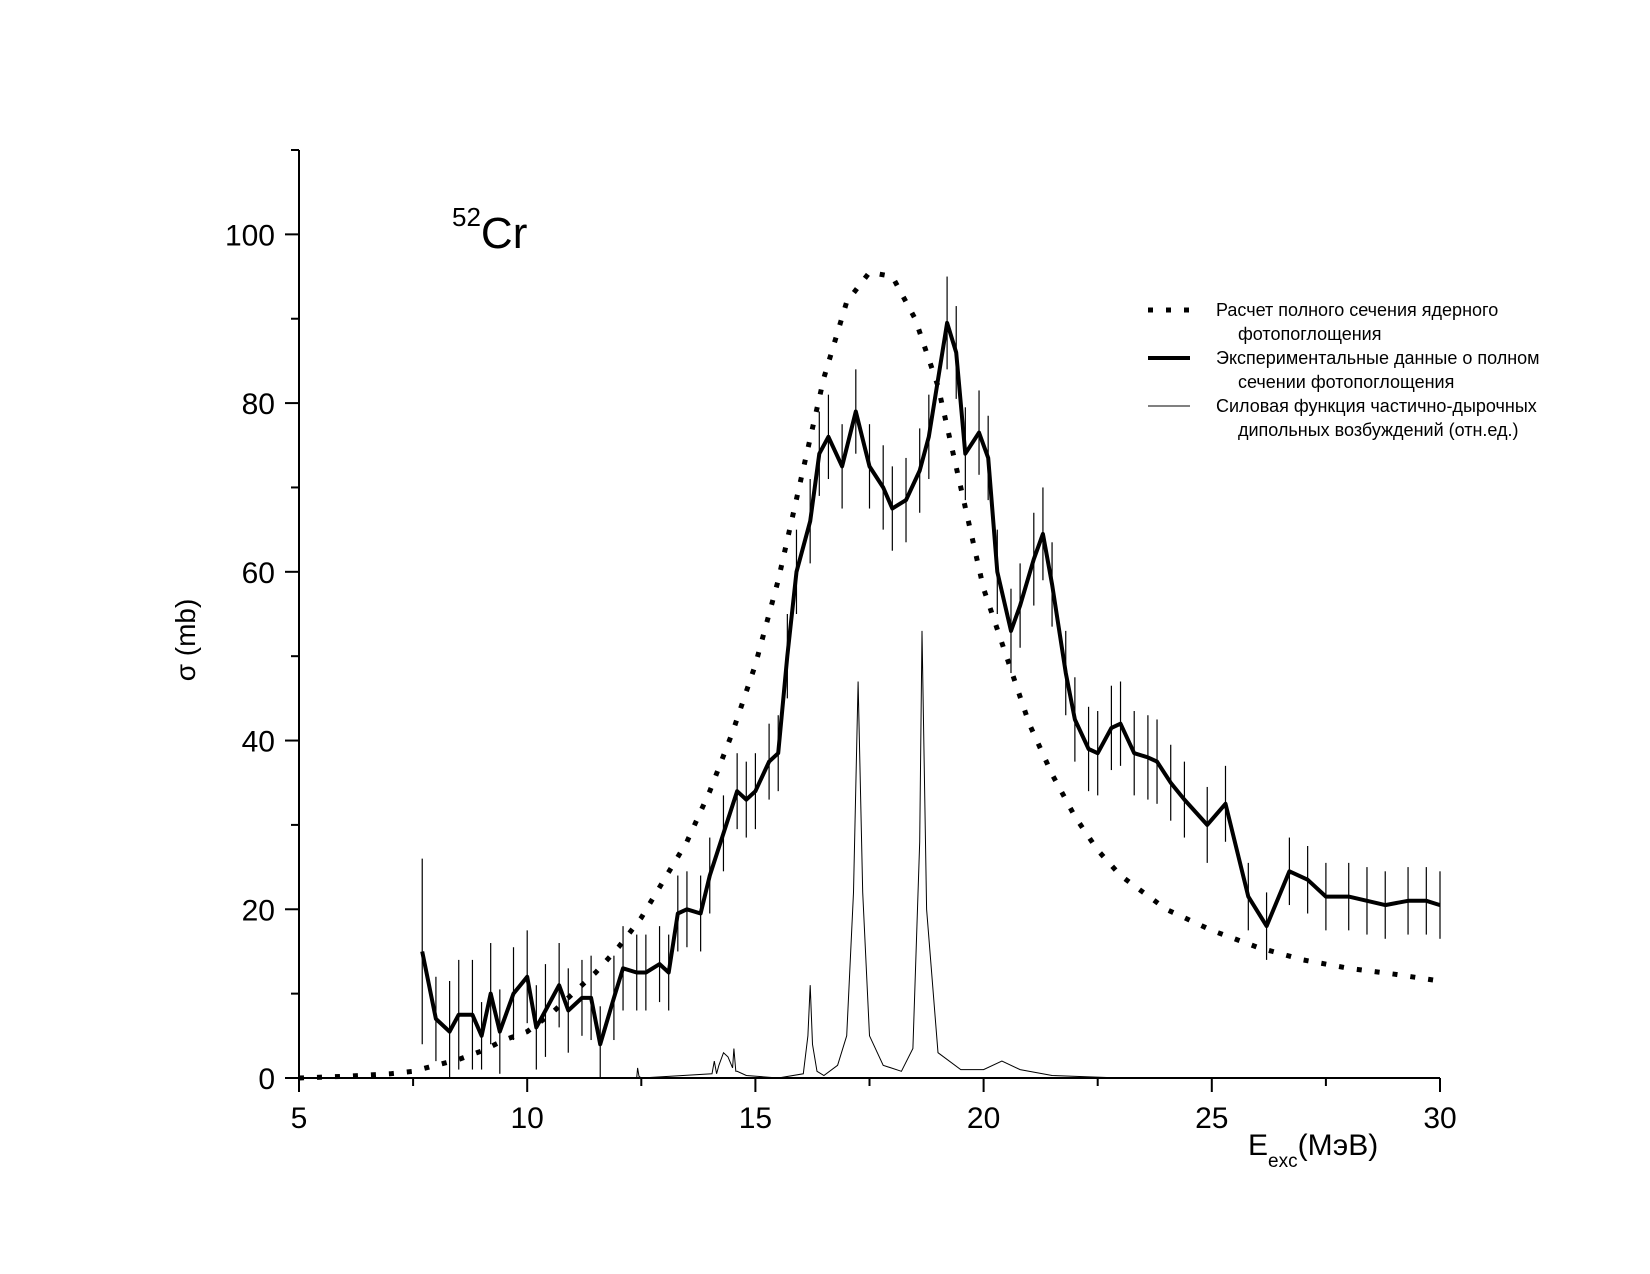 The width and height of the screenshot is (1650, 1274). I want to click on y-tick-label: 60, so click(258, 573).